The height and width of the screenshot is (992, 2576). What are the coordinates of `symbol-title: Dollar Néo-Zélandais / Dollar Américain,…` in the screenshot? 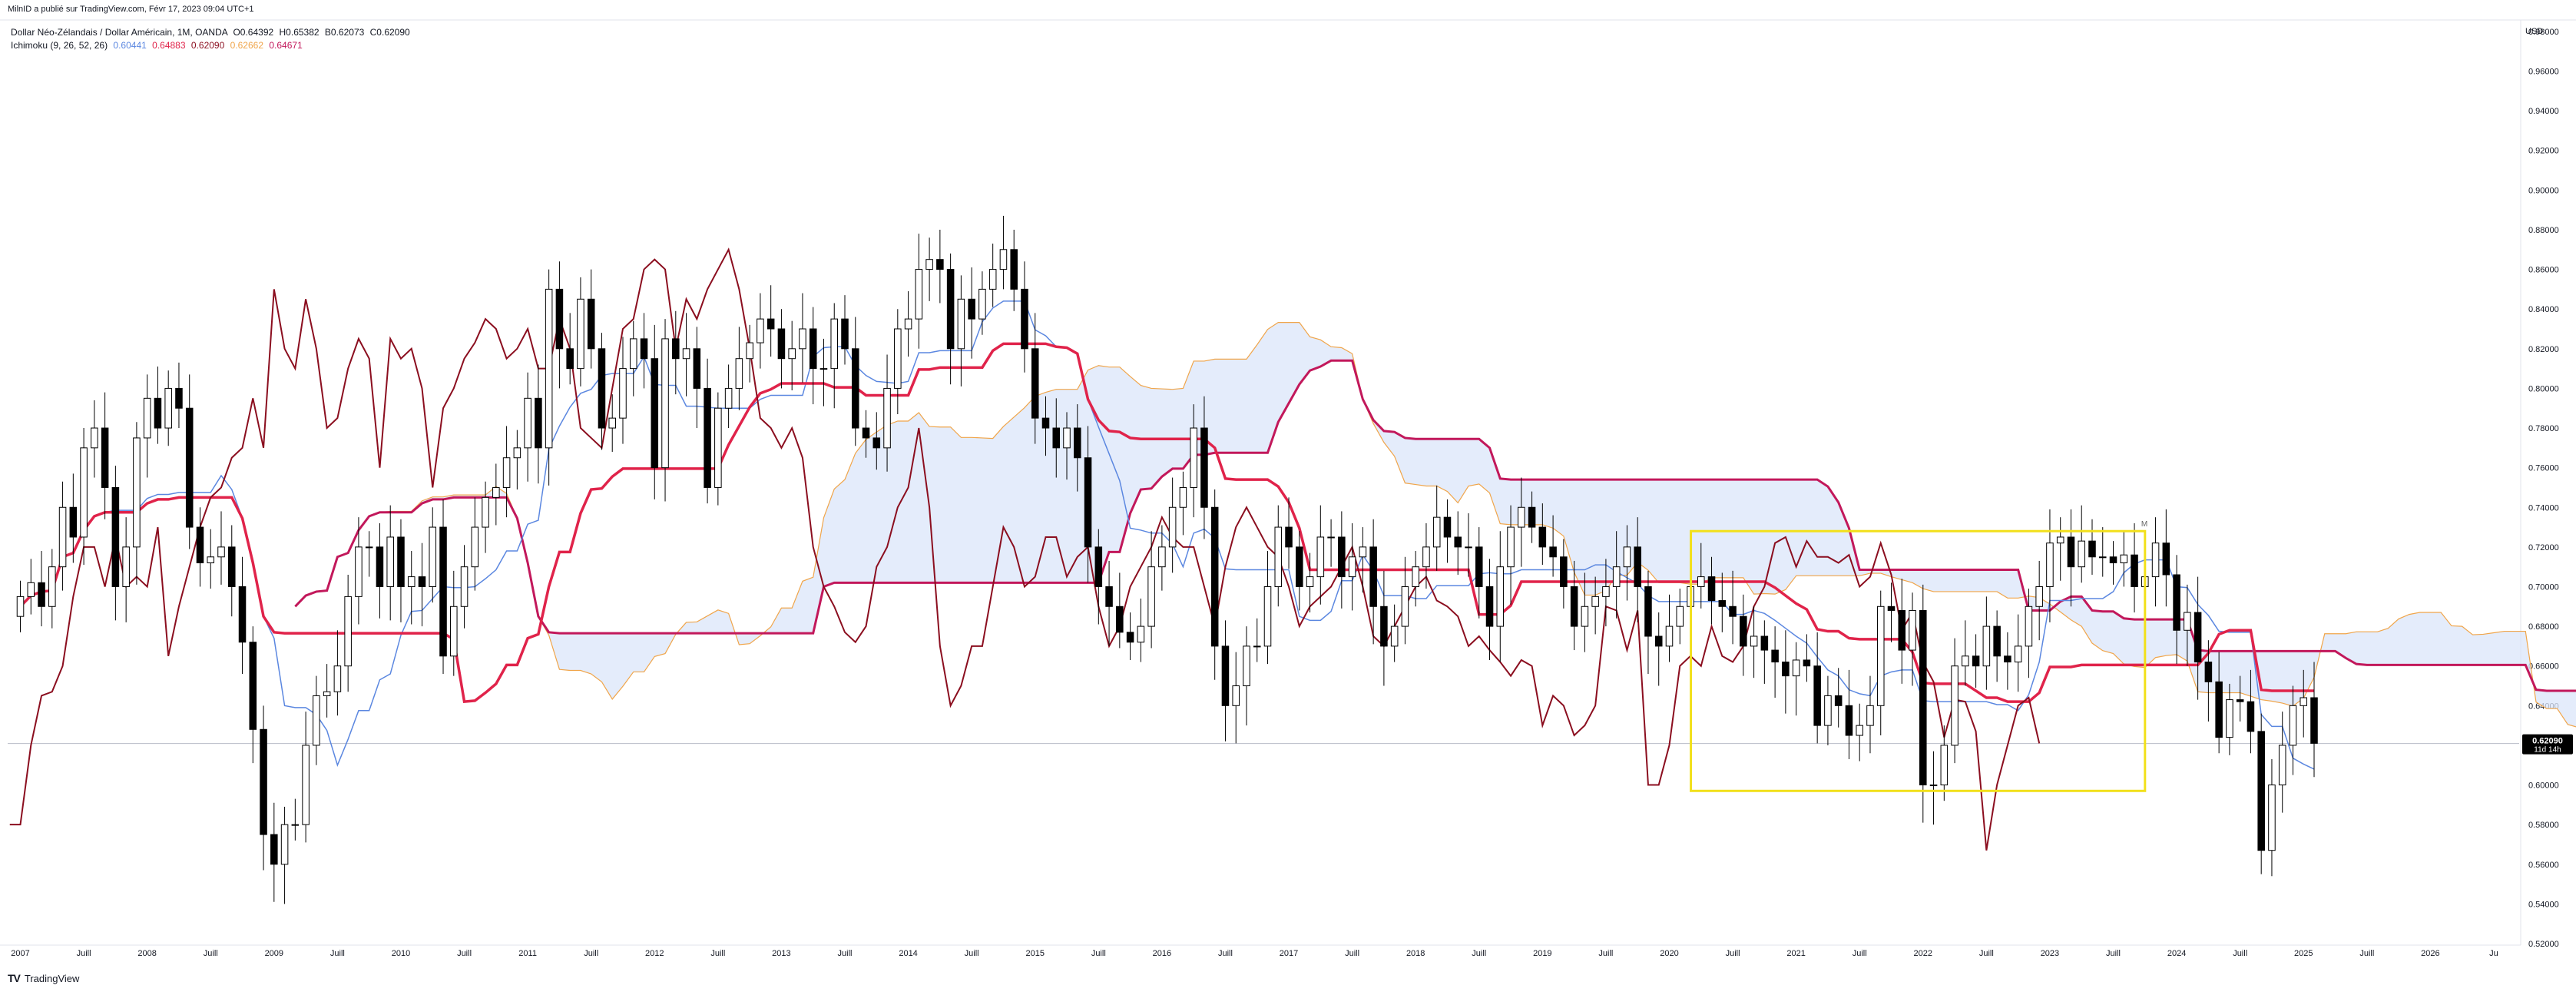 It's located at (119, 32).